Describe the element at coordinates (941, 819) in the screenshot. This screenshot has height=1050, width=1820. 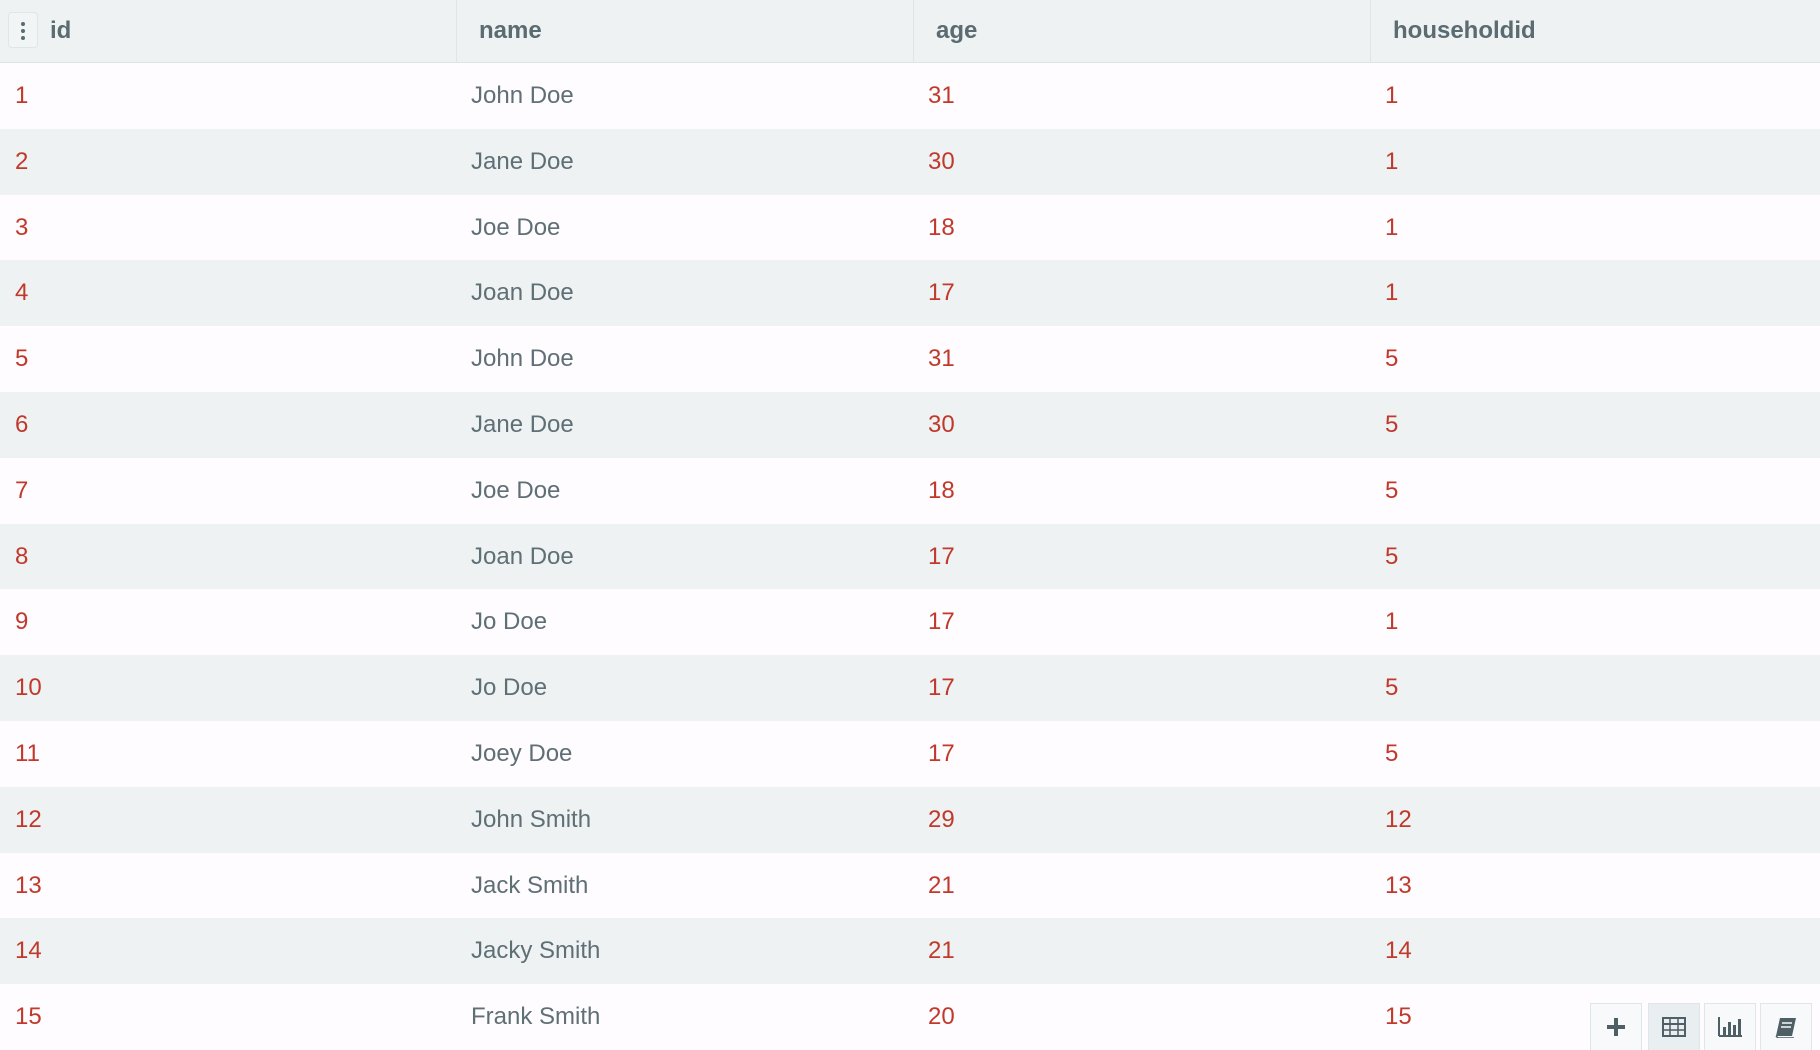
I see `cell-age: 29` at that location.